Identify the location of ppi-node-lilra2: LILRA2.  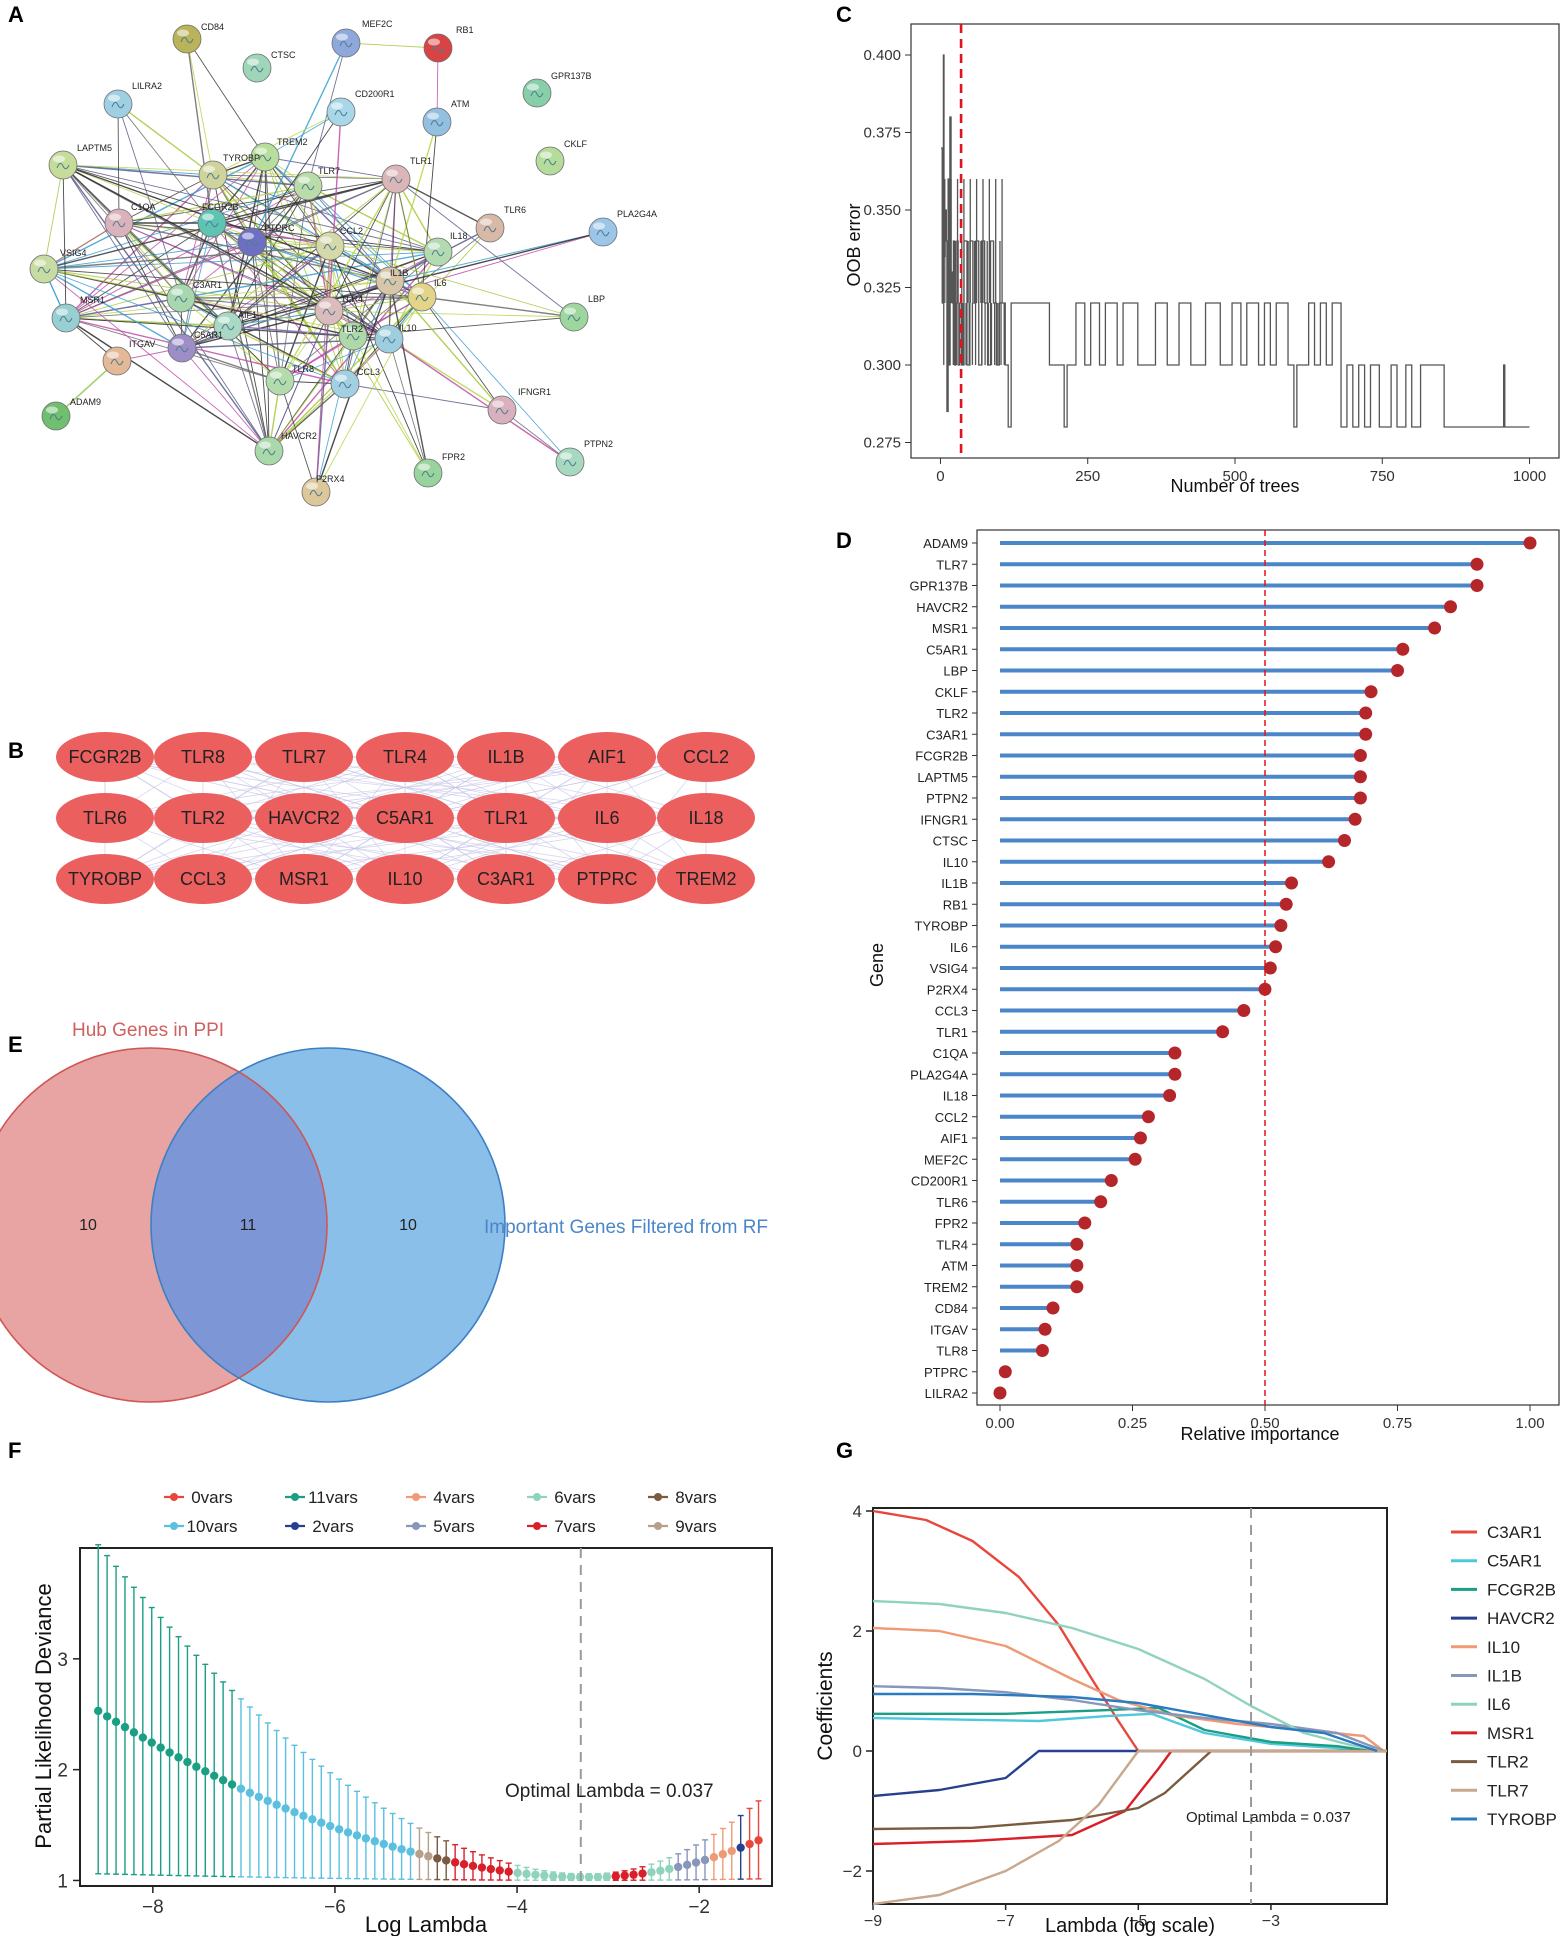
(132, 100).